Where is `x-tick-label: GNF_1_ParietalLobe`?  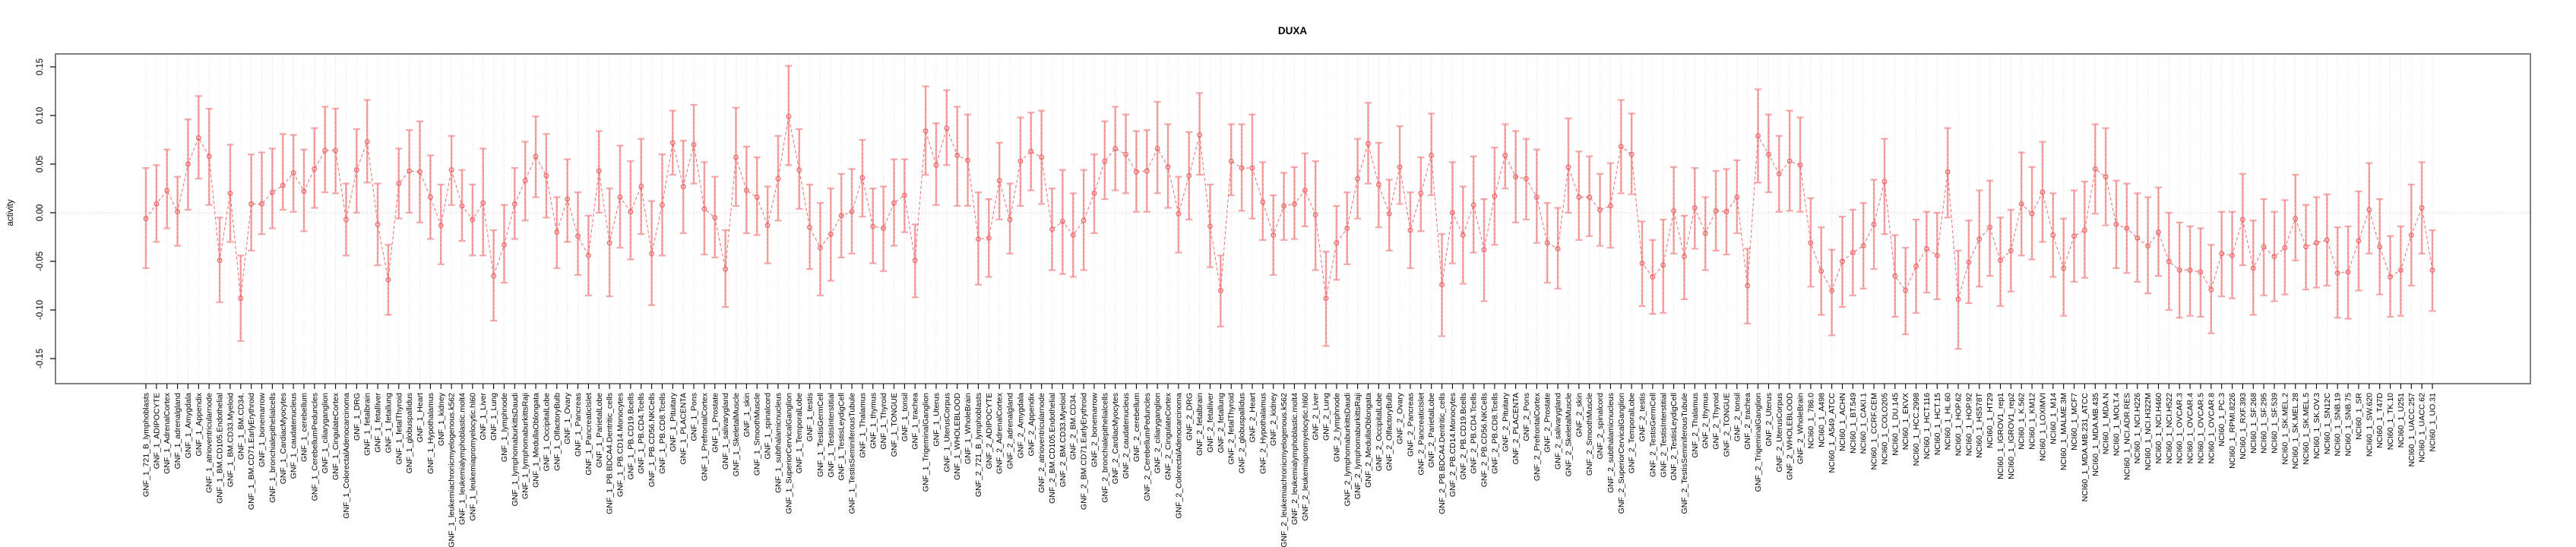
x-tick-label: GNF_1_ParietalLobe is located at coordinates (599, 430).